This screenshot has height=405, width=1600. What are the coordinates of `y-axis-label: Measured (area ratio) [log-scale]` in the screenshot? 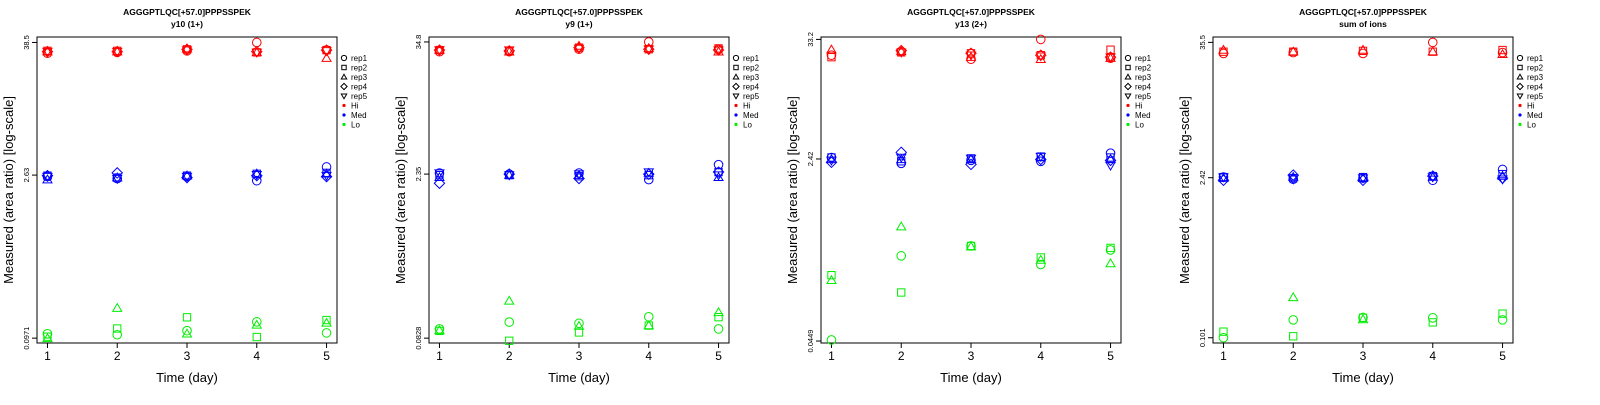 It's located at (400, 190).